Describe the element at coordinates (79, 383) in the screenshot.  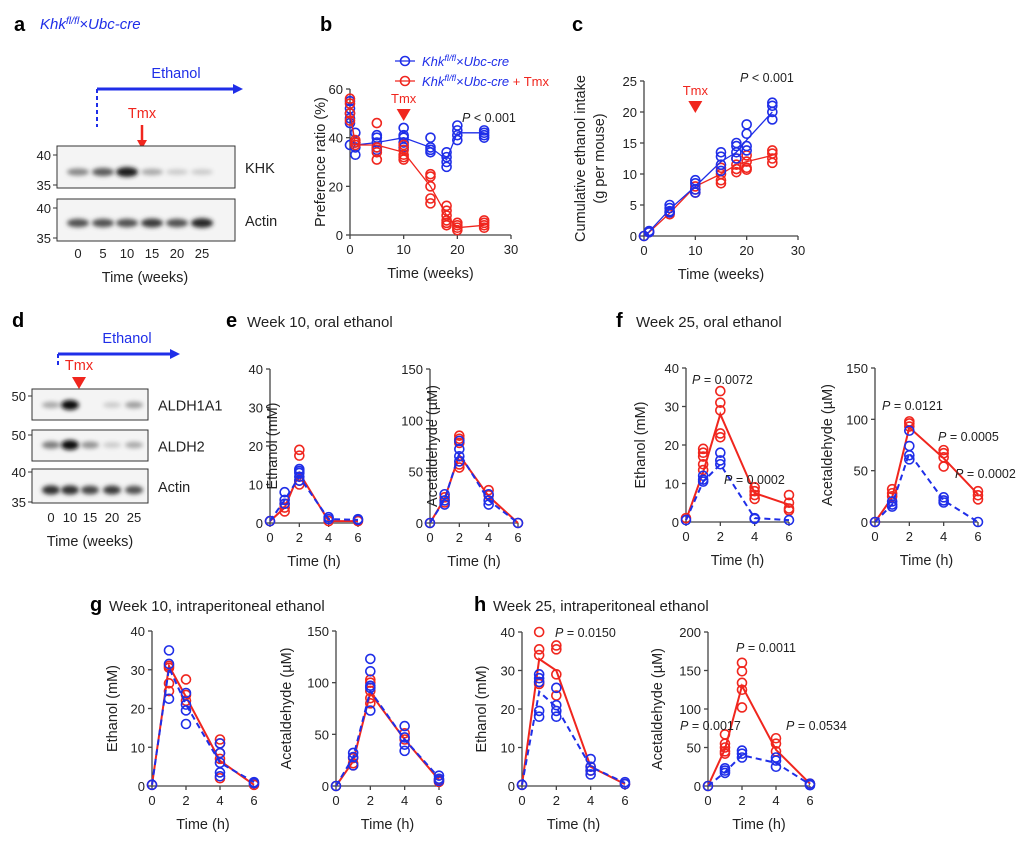
I see `tmx-triangle-icon` at that location.